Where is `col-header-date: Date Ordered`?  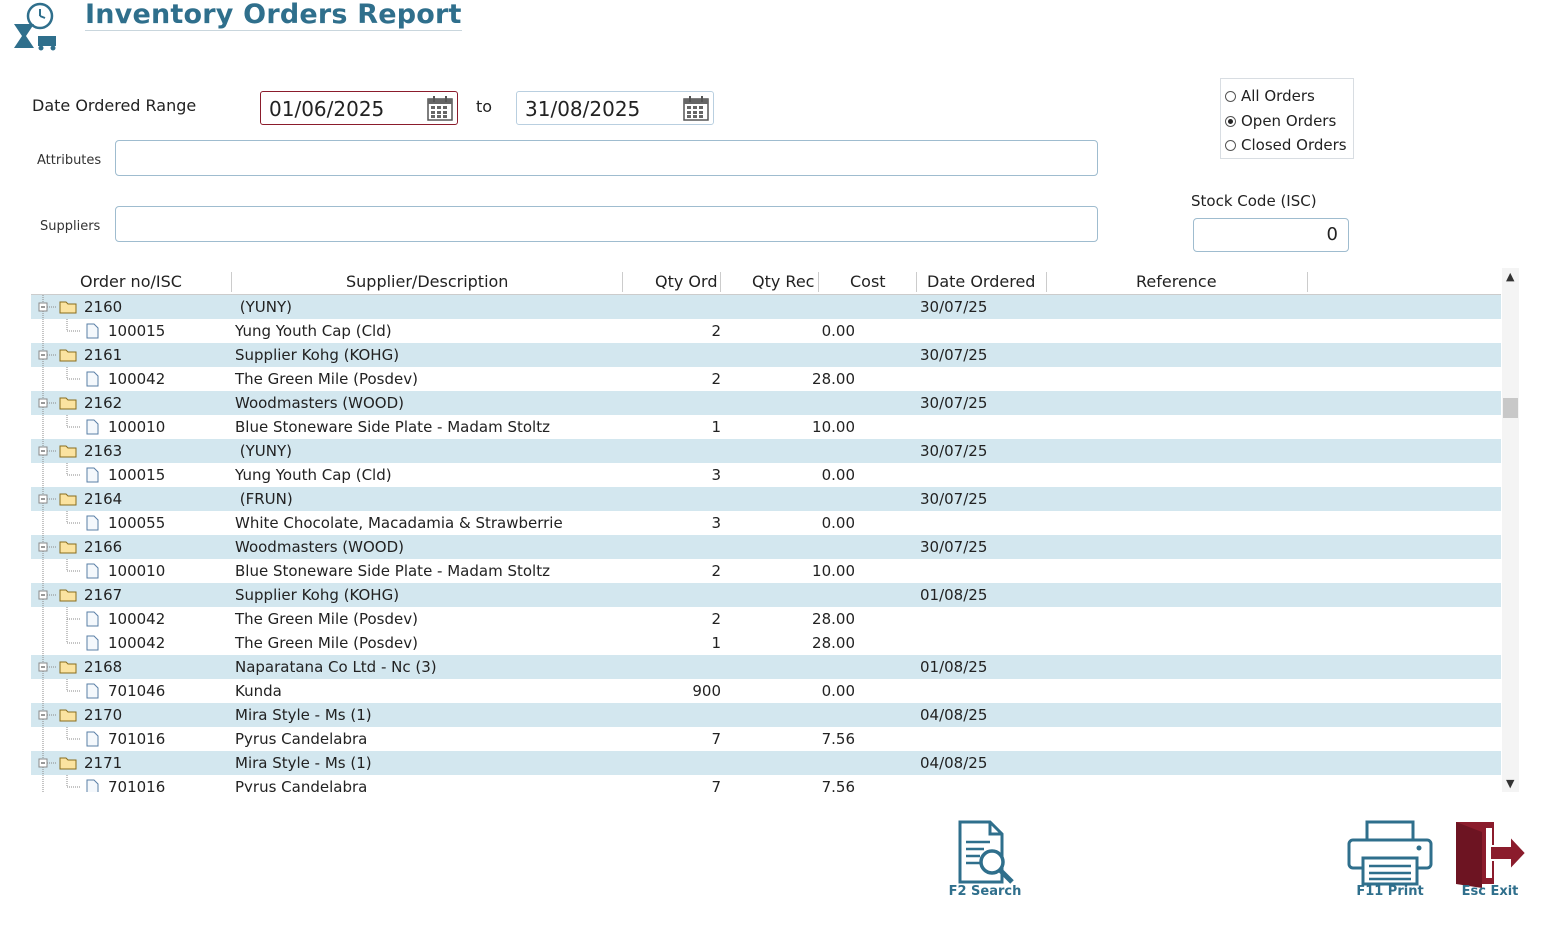 col-header-date: Date Ordered is located at coordinates (981, 281).